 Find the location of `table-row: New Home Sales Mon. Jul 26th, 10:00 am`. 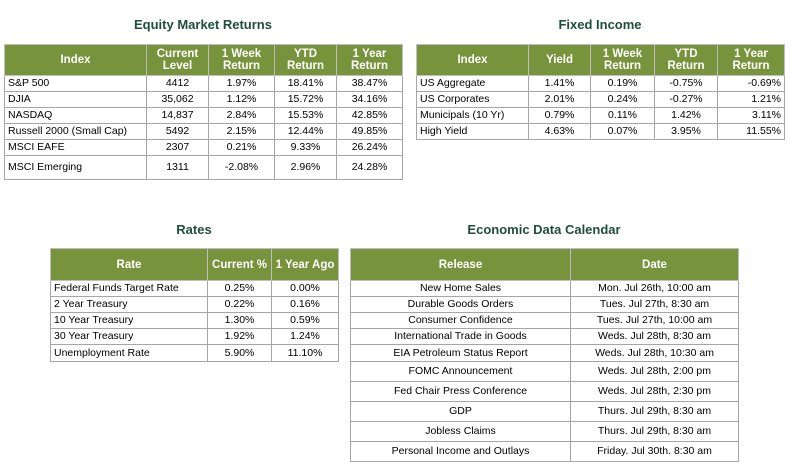

table-row: New Home Sales Mon. Jul 26th, 10:00 am is located at coordinates (544, 288).